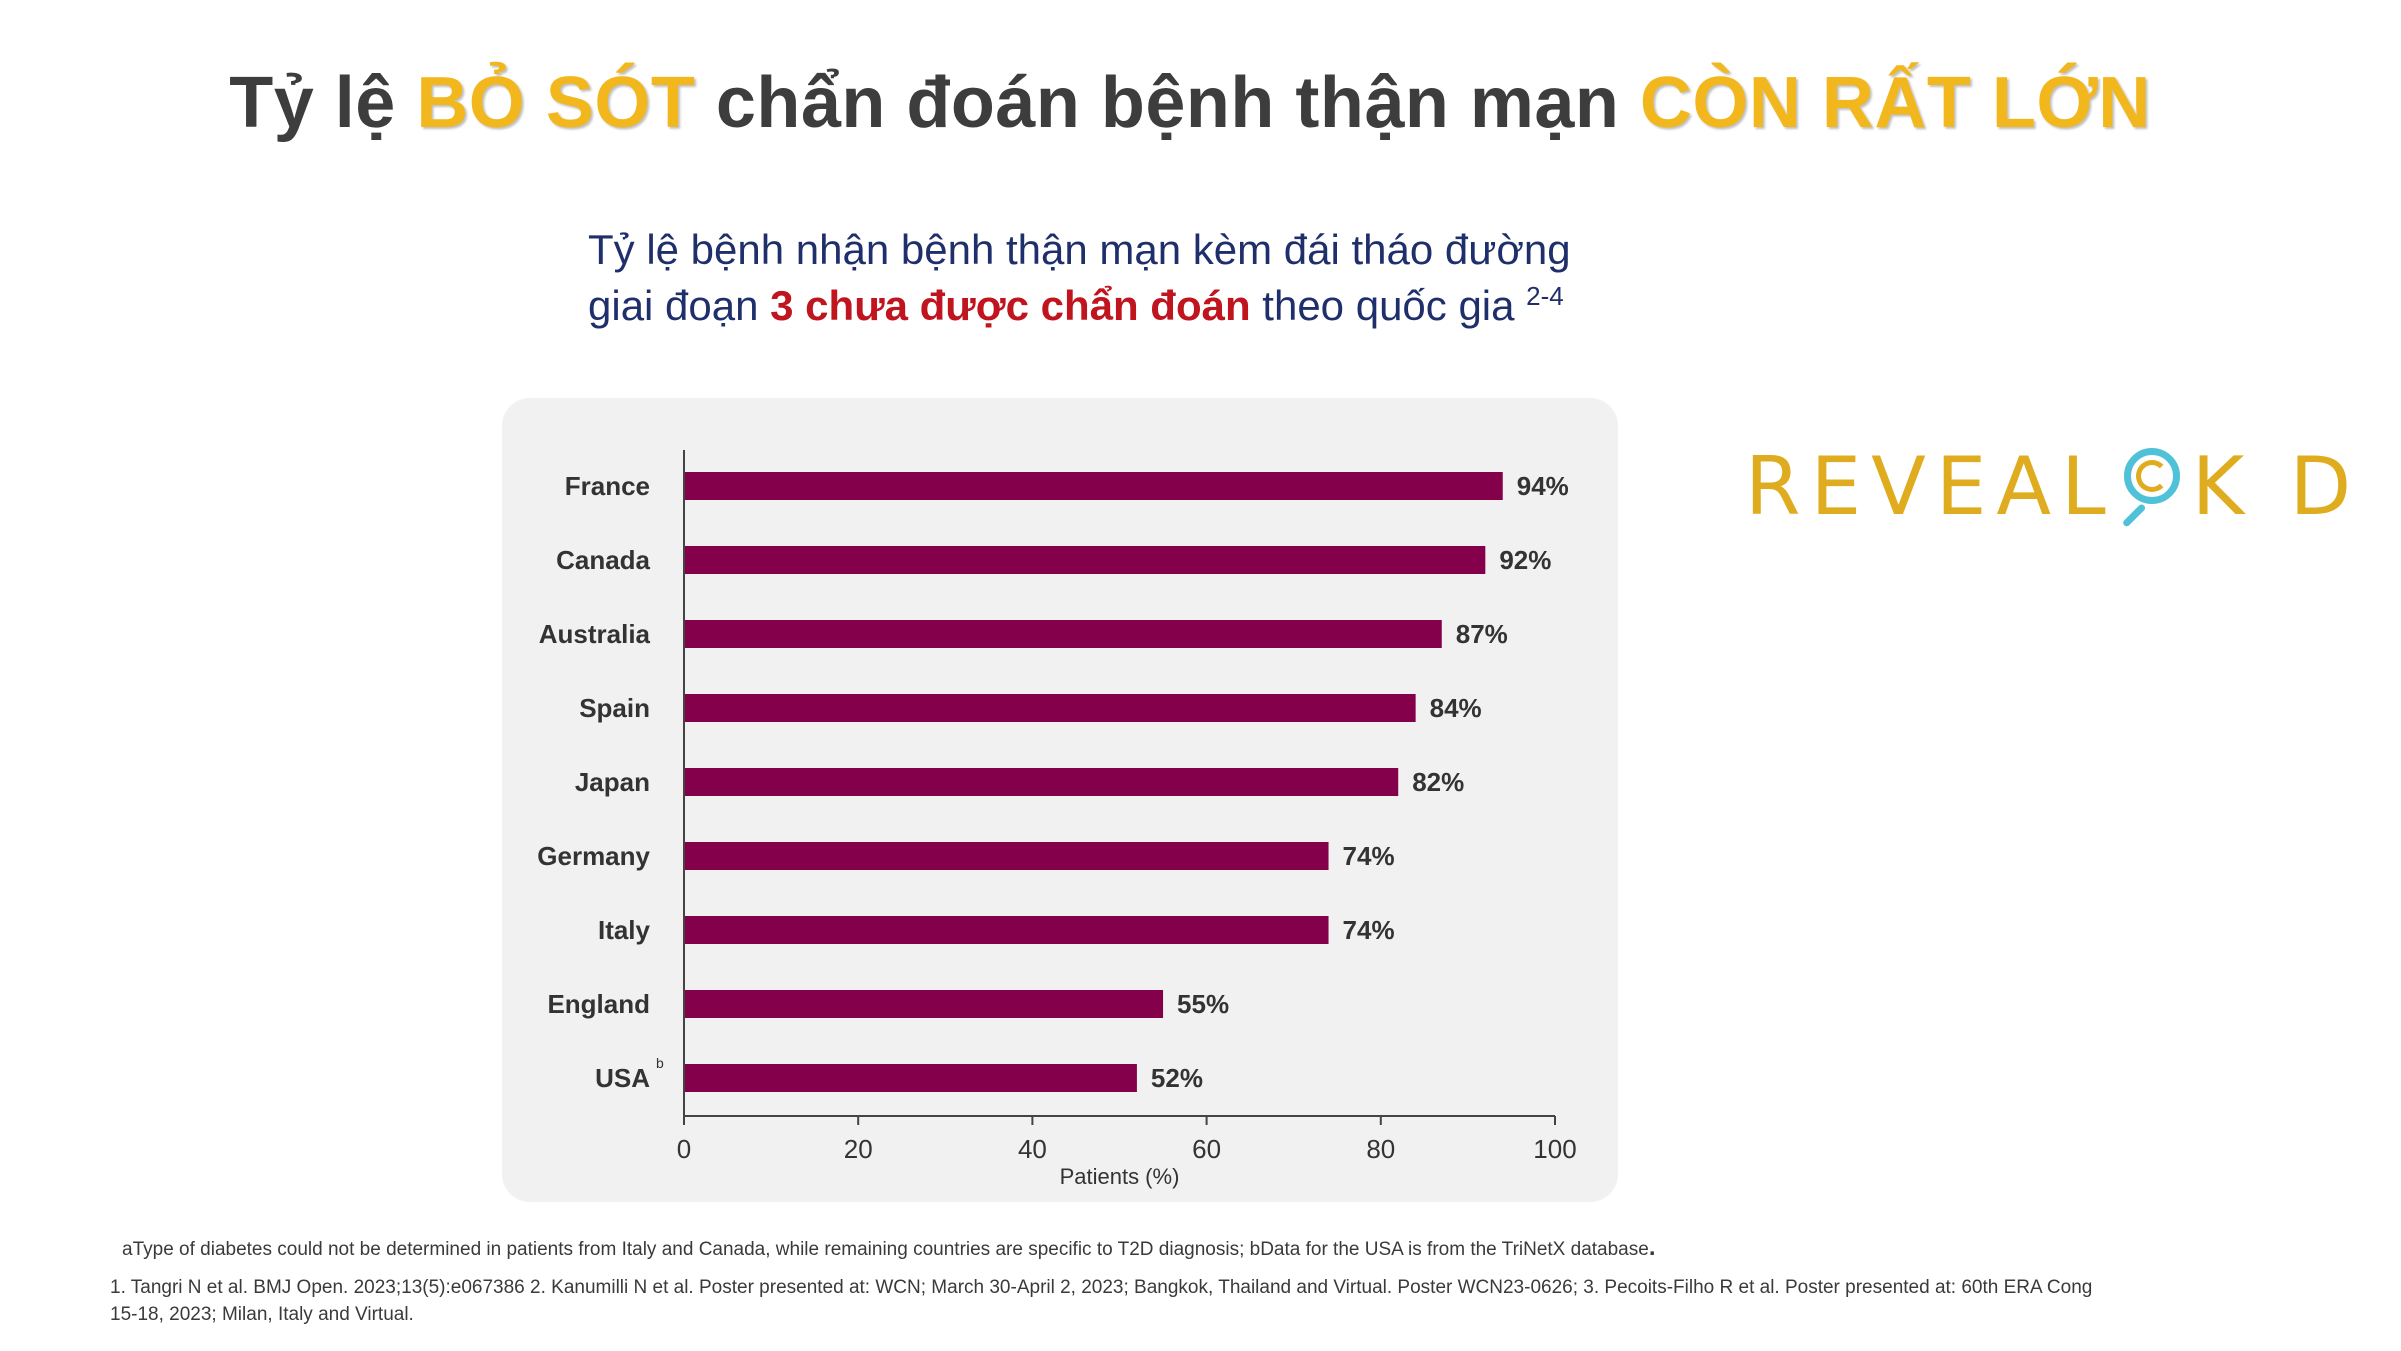 The width and height of the screenshot is (2401, 1351). Describe the element at coordinates (612, 782) in the screenshot. I see `category-label-japan: Japan` at that location.